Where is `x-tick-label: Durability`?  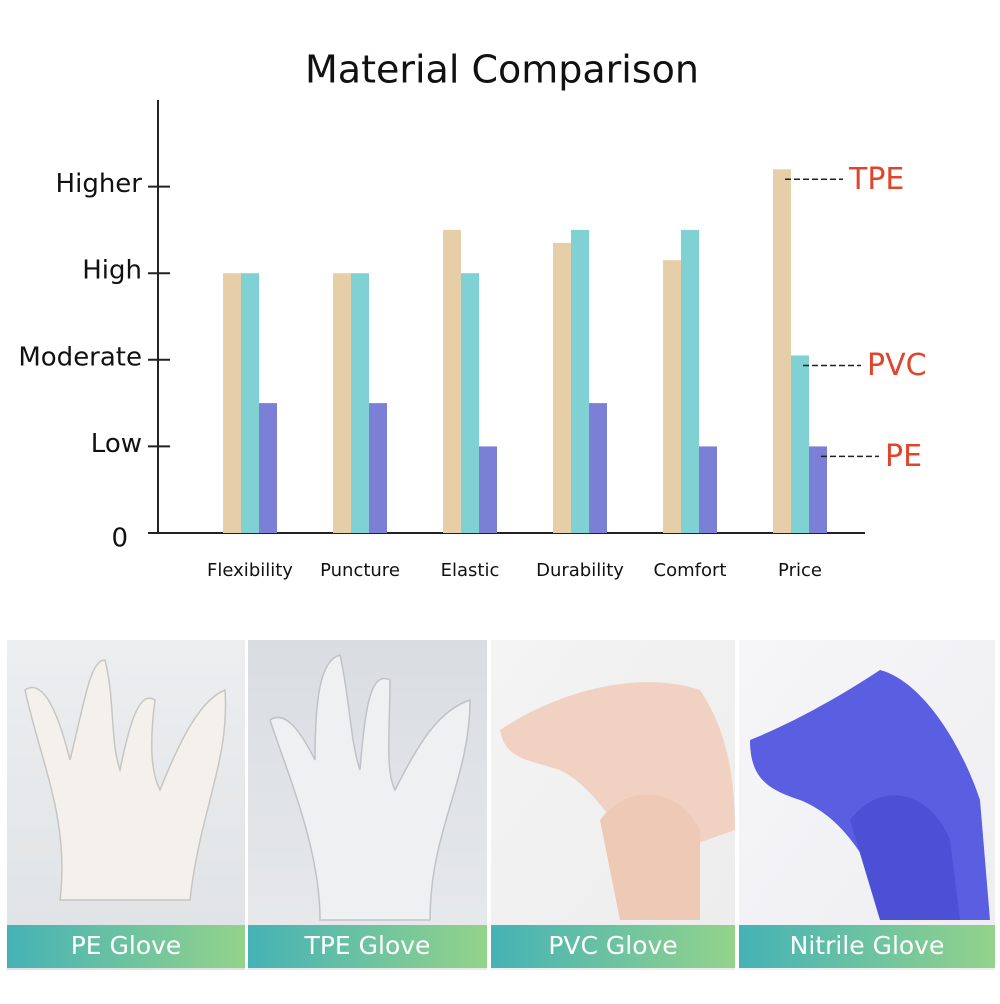
x-tick-label: Durability is located at coordinates (580, 570).